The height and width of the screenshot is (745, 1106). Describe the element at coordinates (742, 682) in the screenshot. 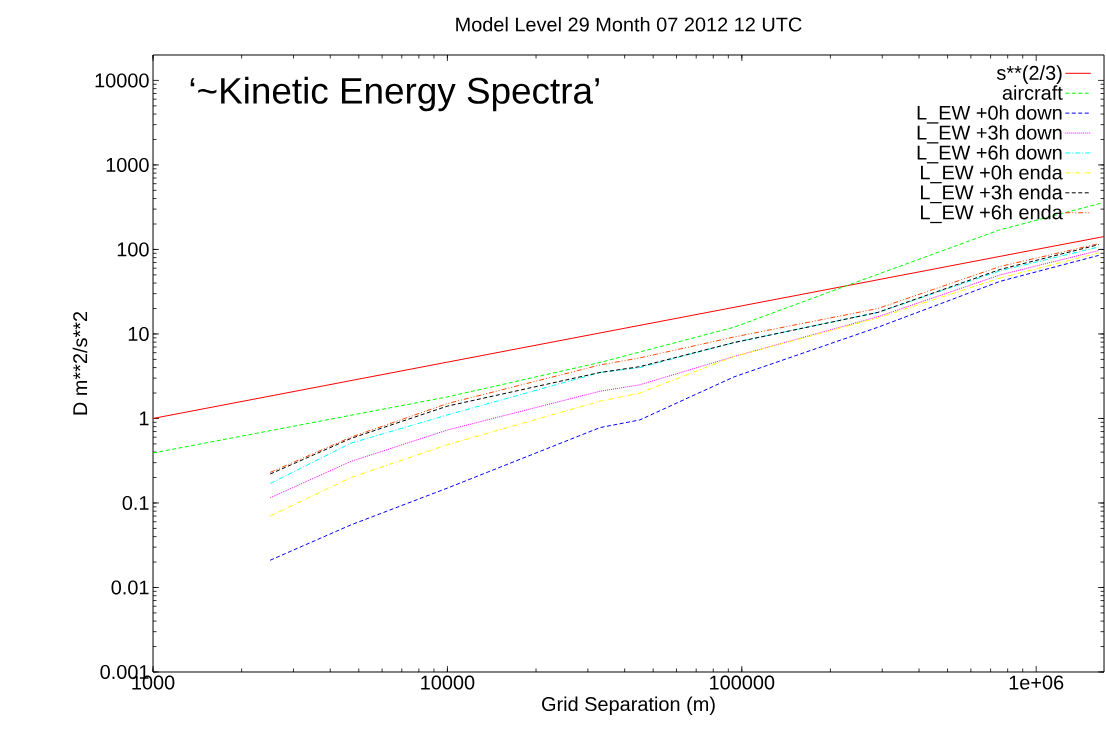

I see `x-tick-label: 100000` at that location.